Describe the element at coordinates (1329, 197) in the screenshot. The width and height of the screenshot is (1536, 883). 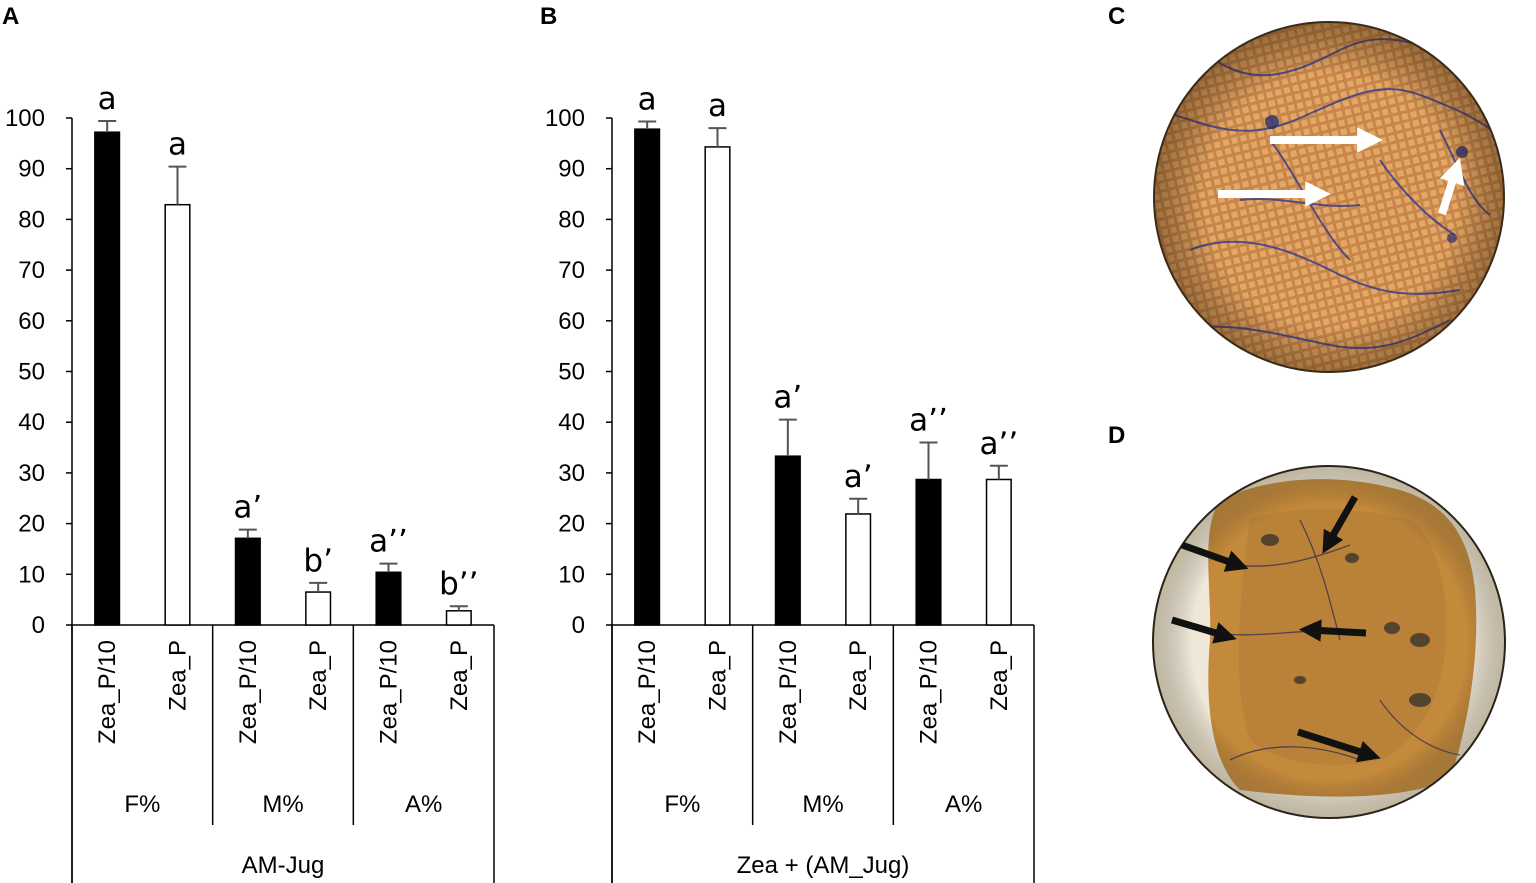
I see `photo-c` at that location.